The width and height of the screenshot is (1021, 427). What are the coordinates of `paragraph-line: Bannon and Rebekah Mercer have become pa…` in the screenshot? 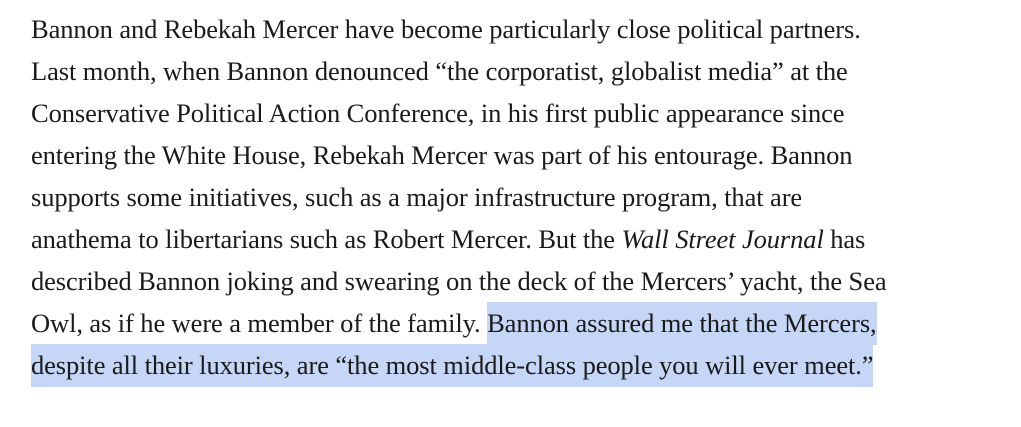 It's located at (446, 29).